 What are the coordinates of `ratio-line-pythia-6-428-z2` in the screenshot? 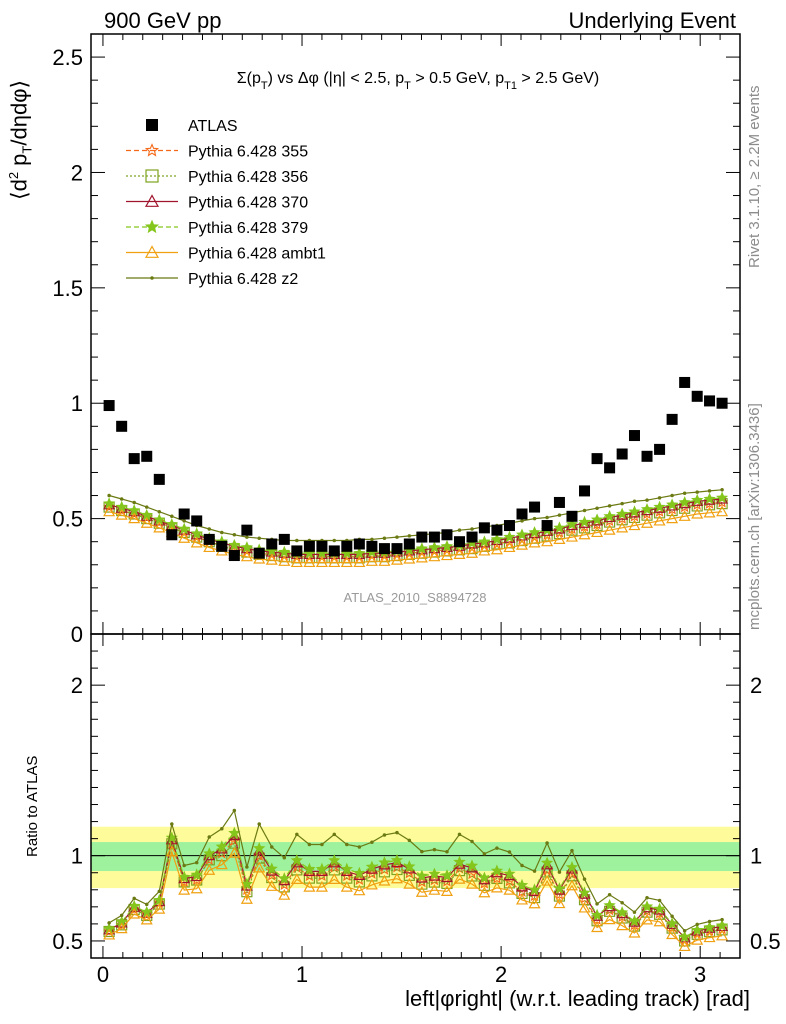 It's located at (415, 870).